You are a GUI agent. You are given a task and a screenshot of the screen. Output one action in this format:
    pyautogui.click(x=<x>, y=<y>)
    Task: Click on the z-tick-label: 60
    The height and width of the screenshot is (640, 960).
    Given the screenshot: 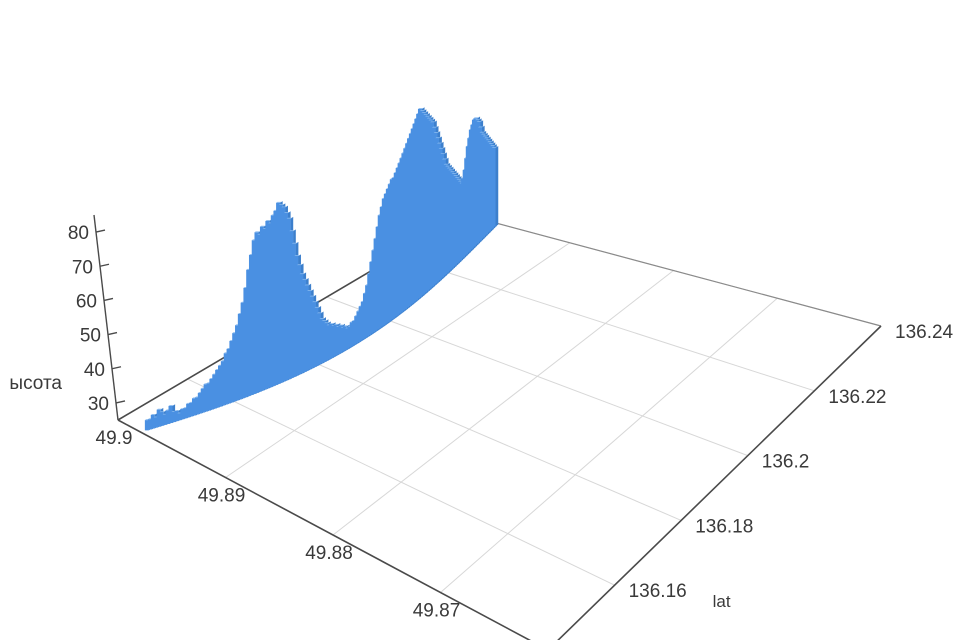 What is the action you would take?
    pyautogui.click(x=86, y=301)
    